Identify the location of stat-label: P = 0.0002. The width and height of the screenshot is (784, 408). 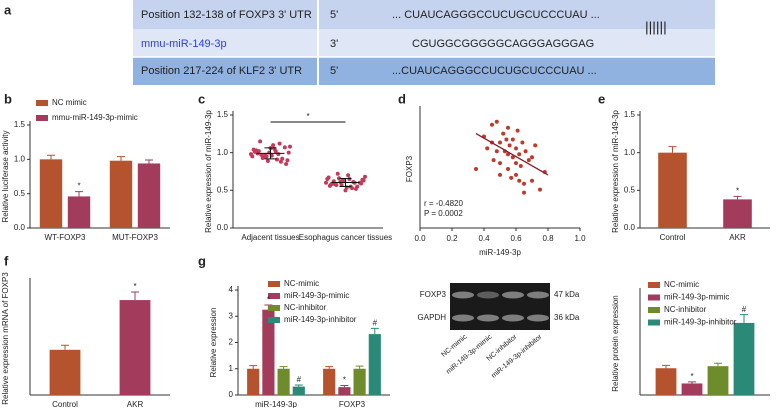
(443, 213).